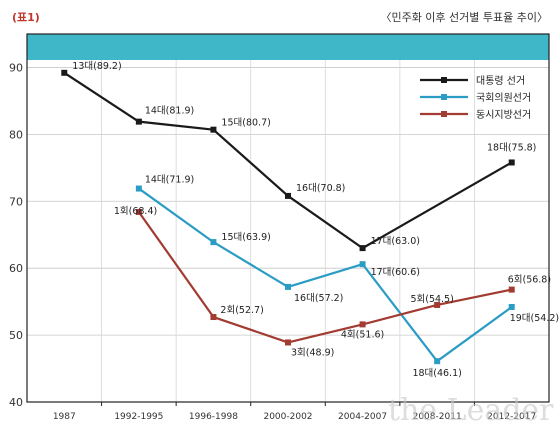  I want to click on data-label: 15대(80.7), so click(245, 123).